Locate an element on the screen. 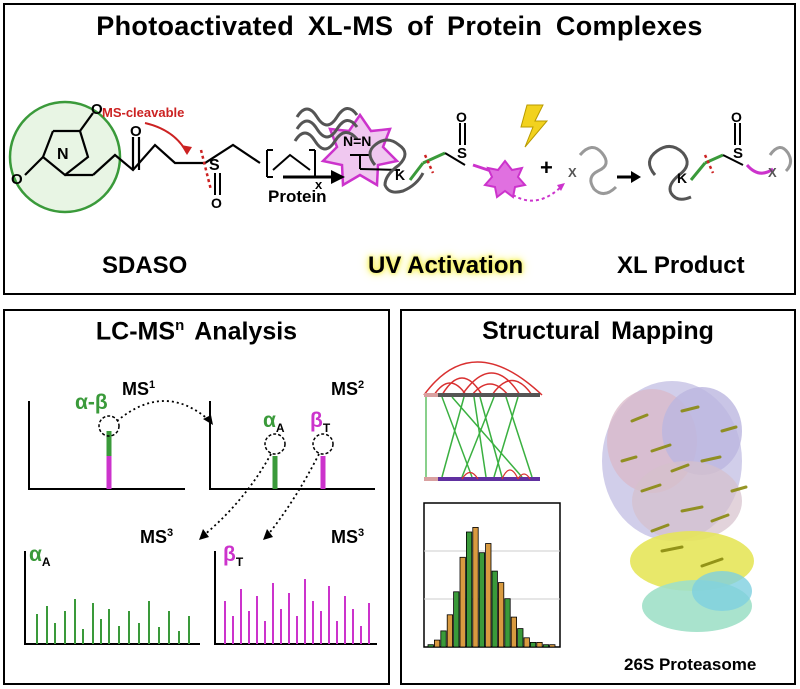 The image size is (800, 689). nhs-ester-highlight is located at coordinates (65, 157).